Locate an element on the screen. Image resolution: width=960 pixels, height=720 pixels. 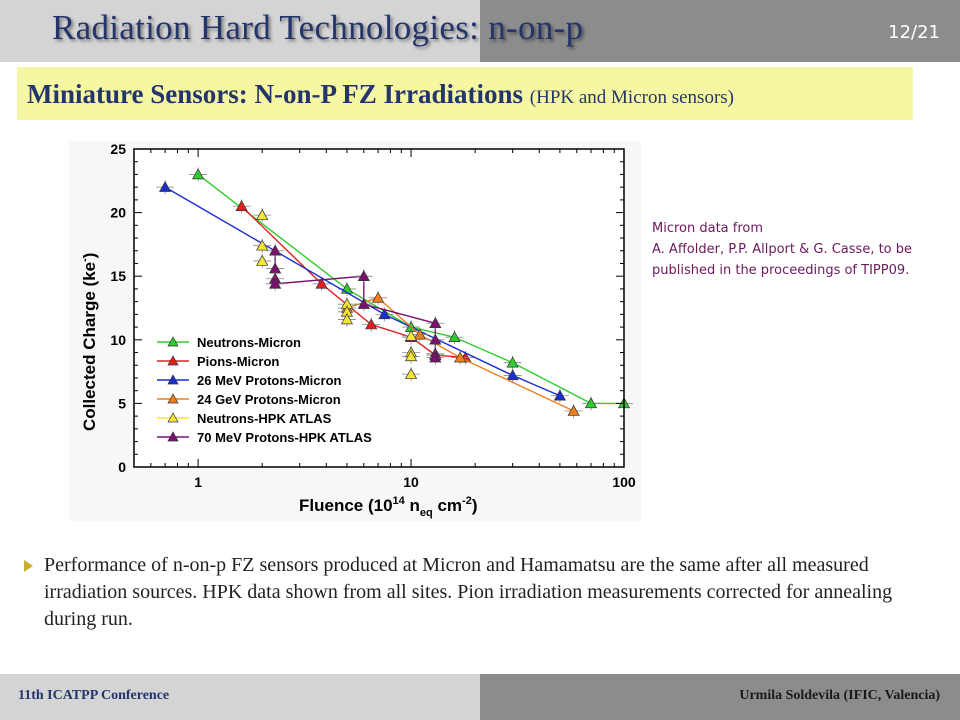
y-tick-label: 10 is located at coordinates (118, 340).